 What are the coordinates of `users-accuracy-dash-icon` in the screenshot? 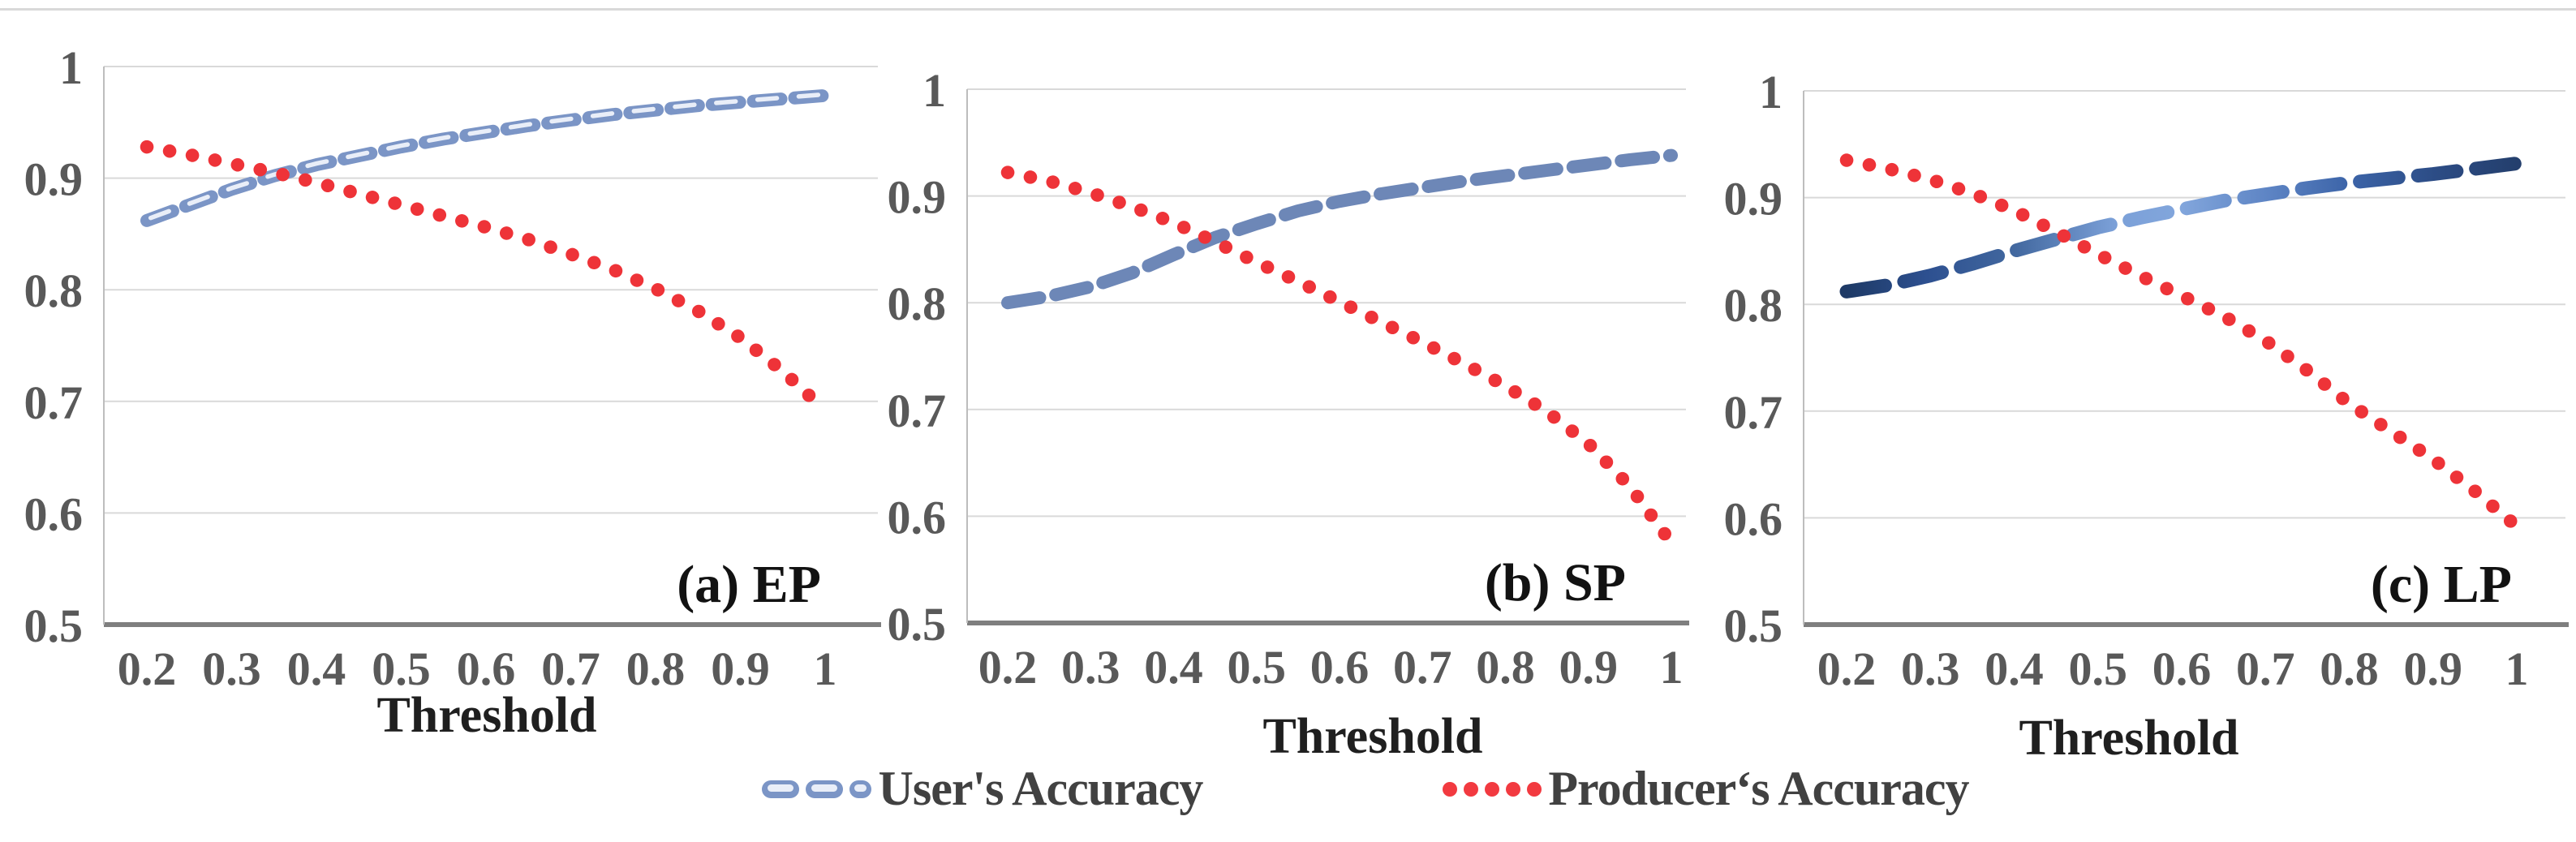 It's located at (816, 789).